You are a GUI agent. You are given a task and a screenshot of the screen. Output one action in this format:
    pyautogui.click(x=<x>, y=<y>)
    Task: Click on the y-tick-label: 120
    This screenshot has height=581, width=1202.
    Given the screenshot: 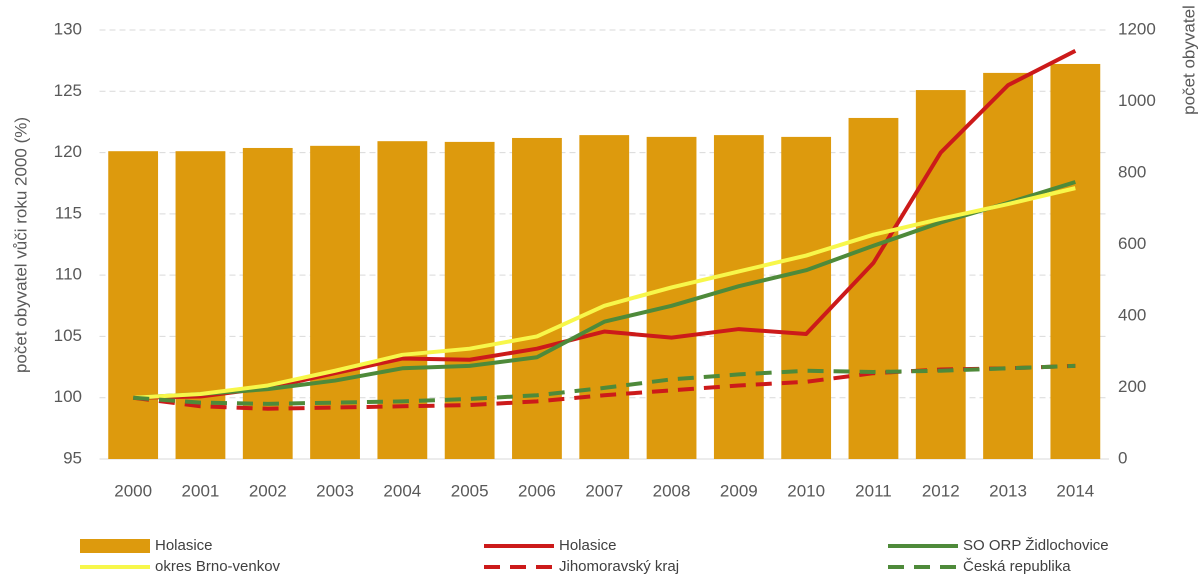 What is the action you would take?
    pyautogui.click(x=68, y=151)
    